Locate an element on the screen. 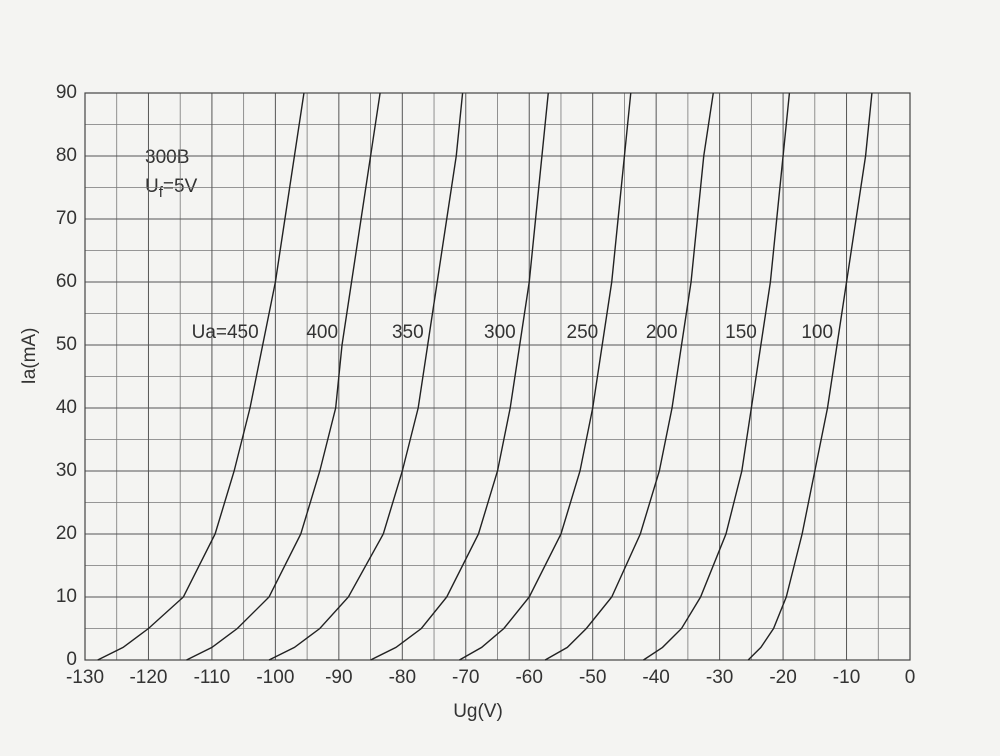  x-tick-label: -10 is located at coordinates (846, 677).